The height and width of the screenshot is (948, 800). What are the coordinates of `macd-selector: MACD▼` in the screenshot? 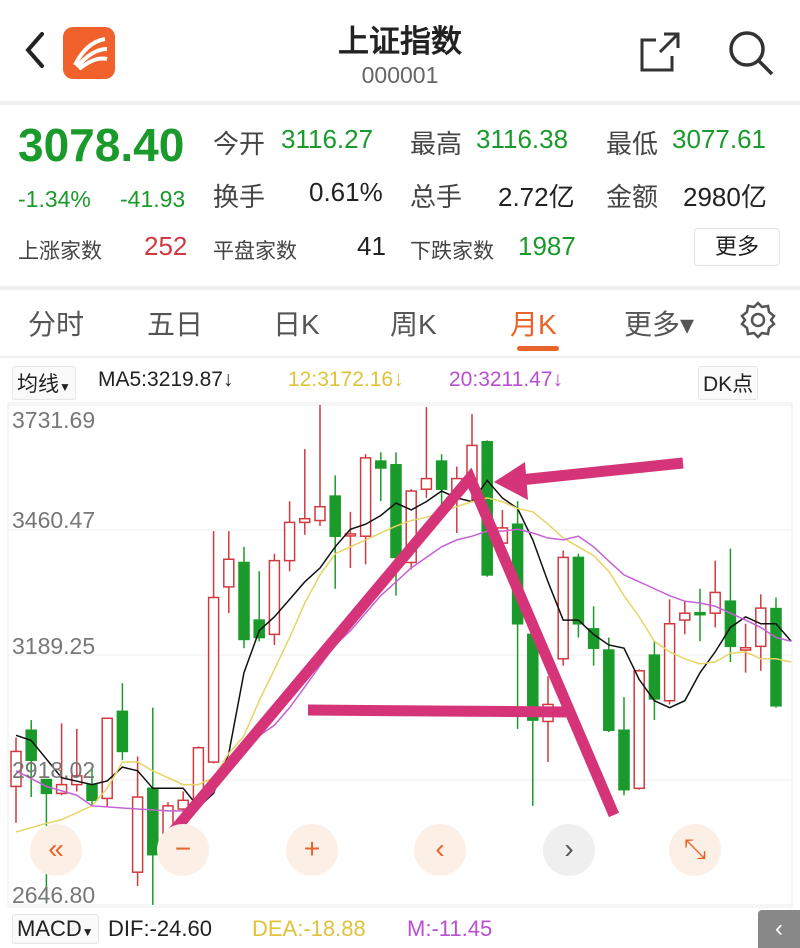 It's located at (55, 929).